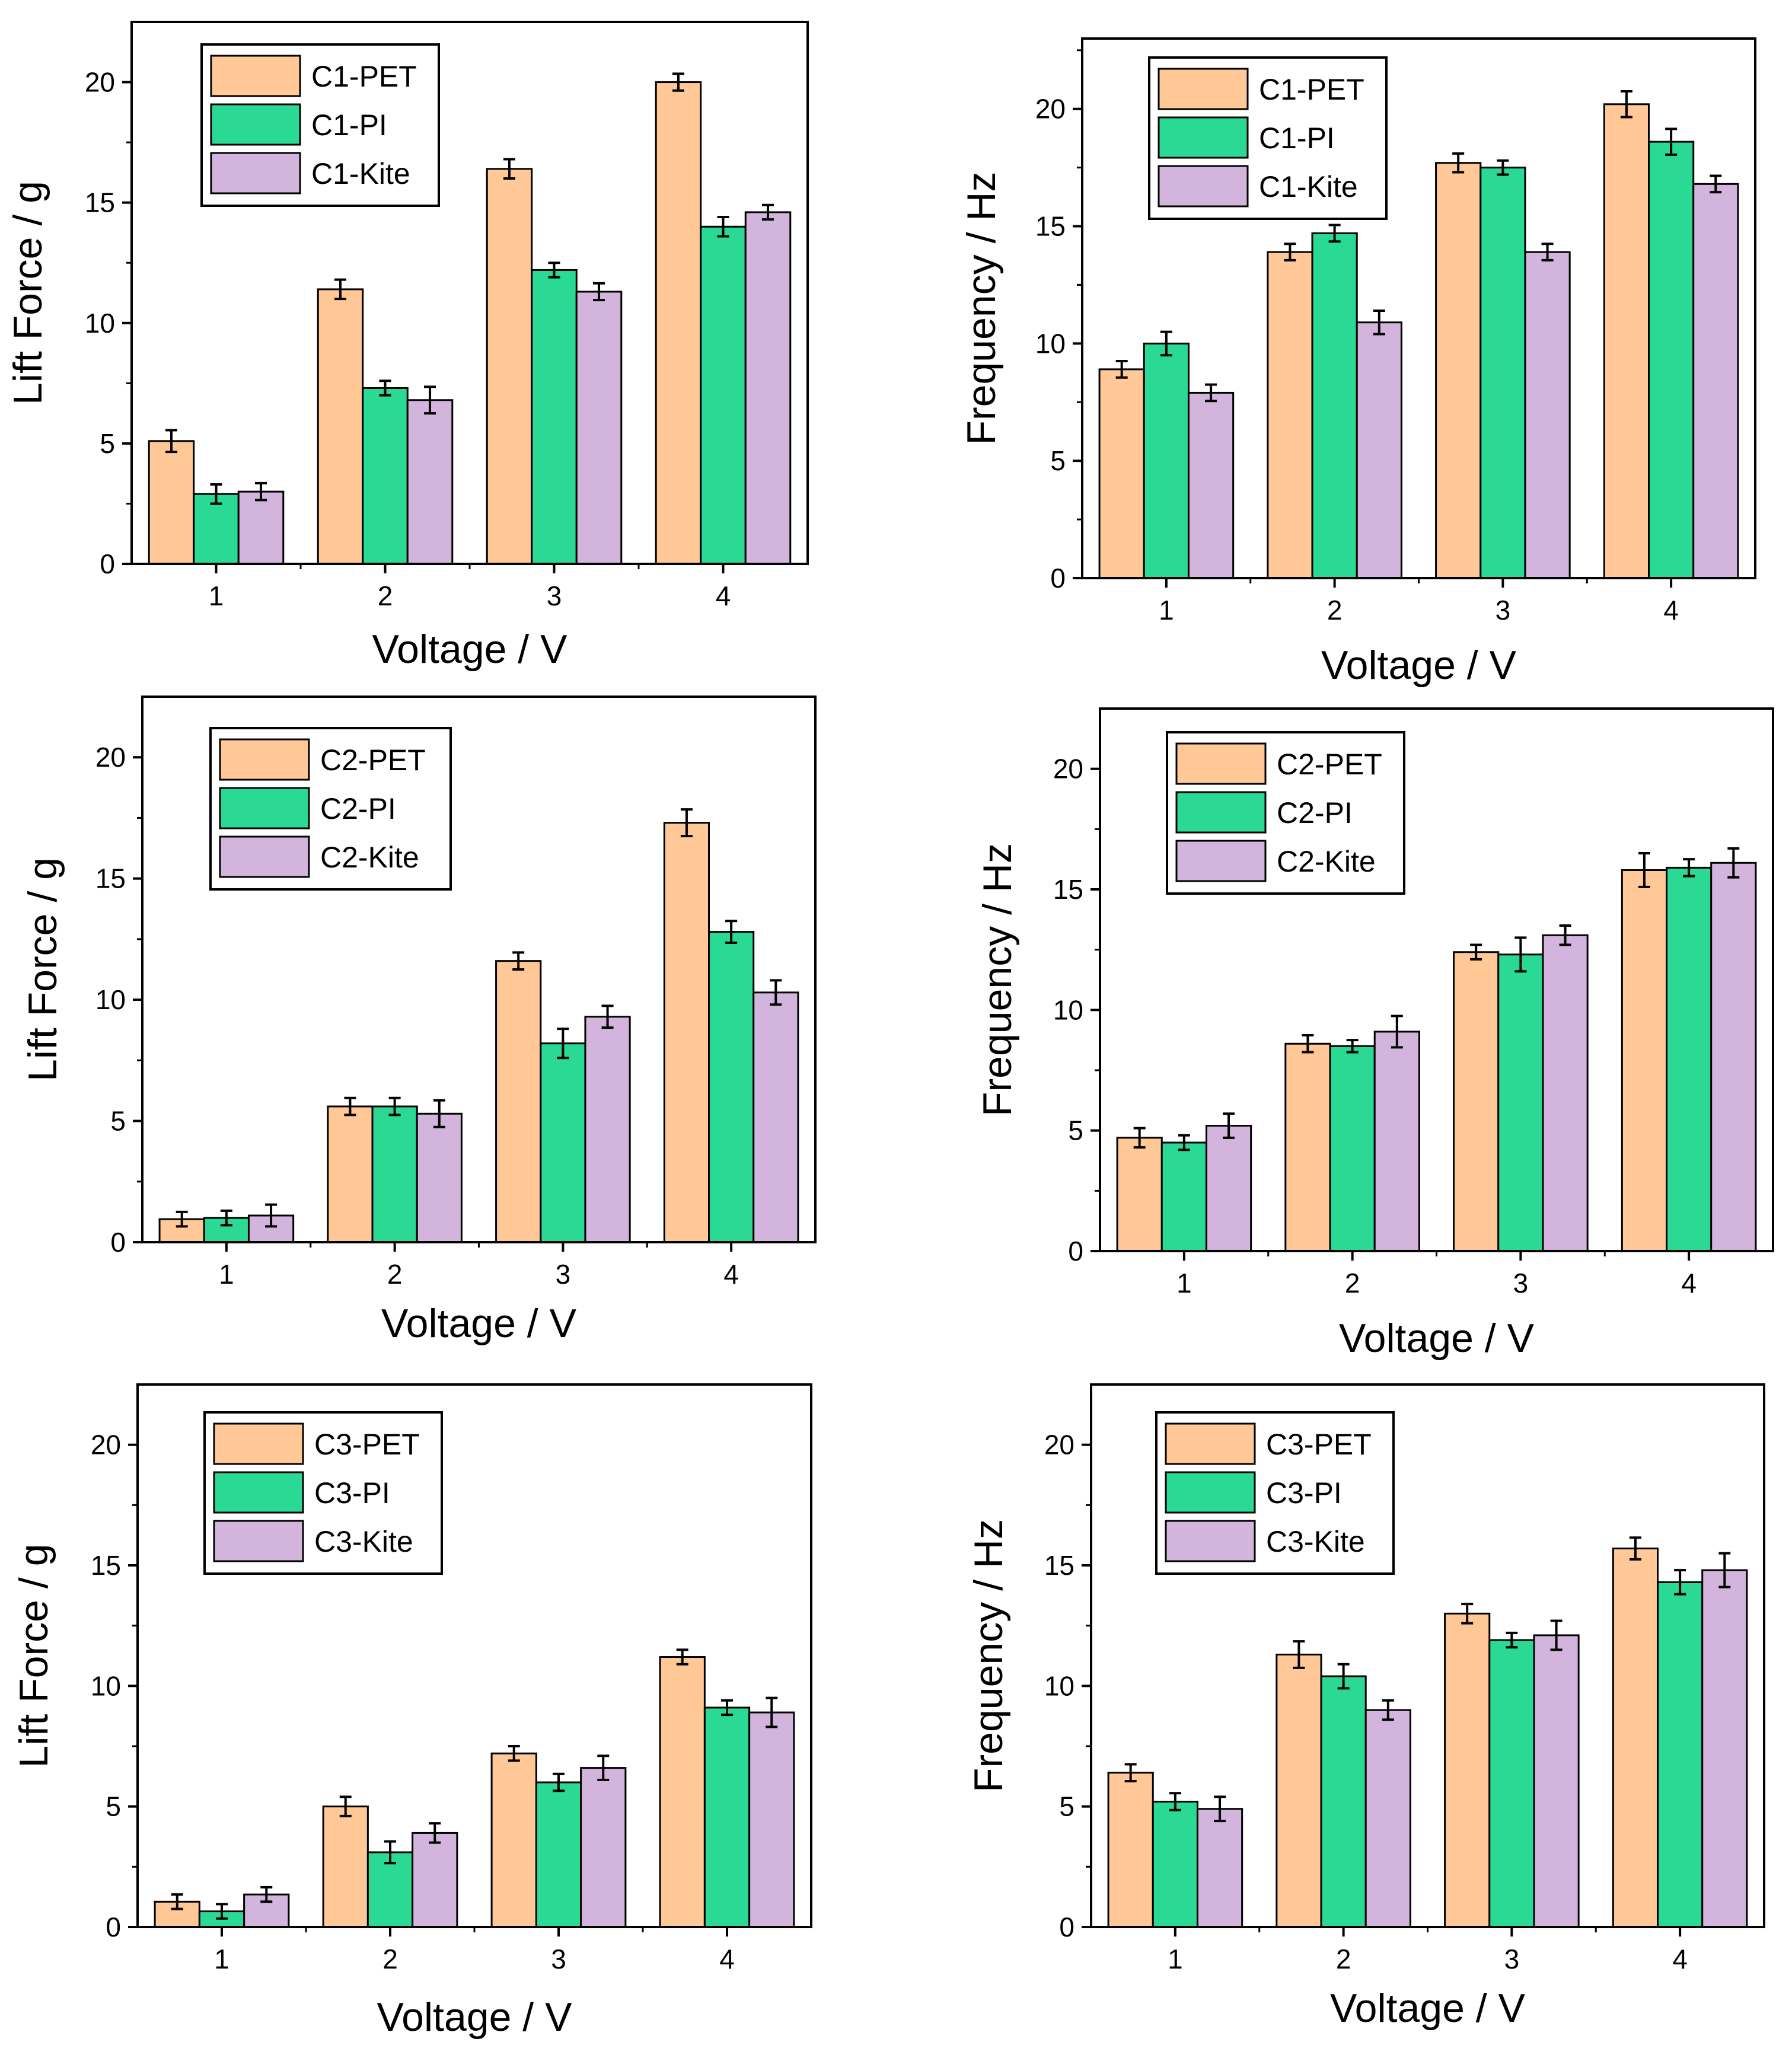  What do you see at coordinates (264, 808) in the screenshot?
I see `legend-swatch-c2-pi` at bounding box center [264, 808].